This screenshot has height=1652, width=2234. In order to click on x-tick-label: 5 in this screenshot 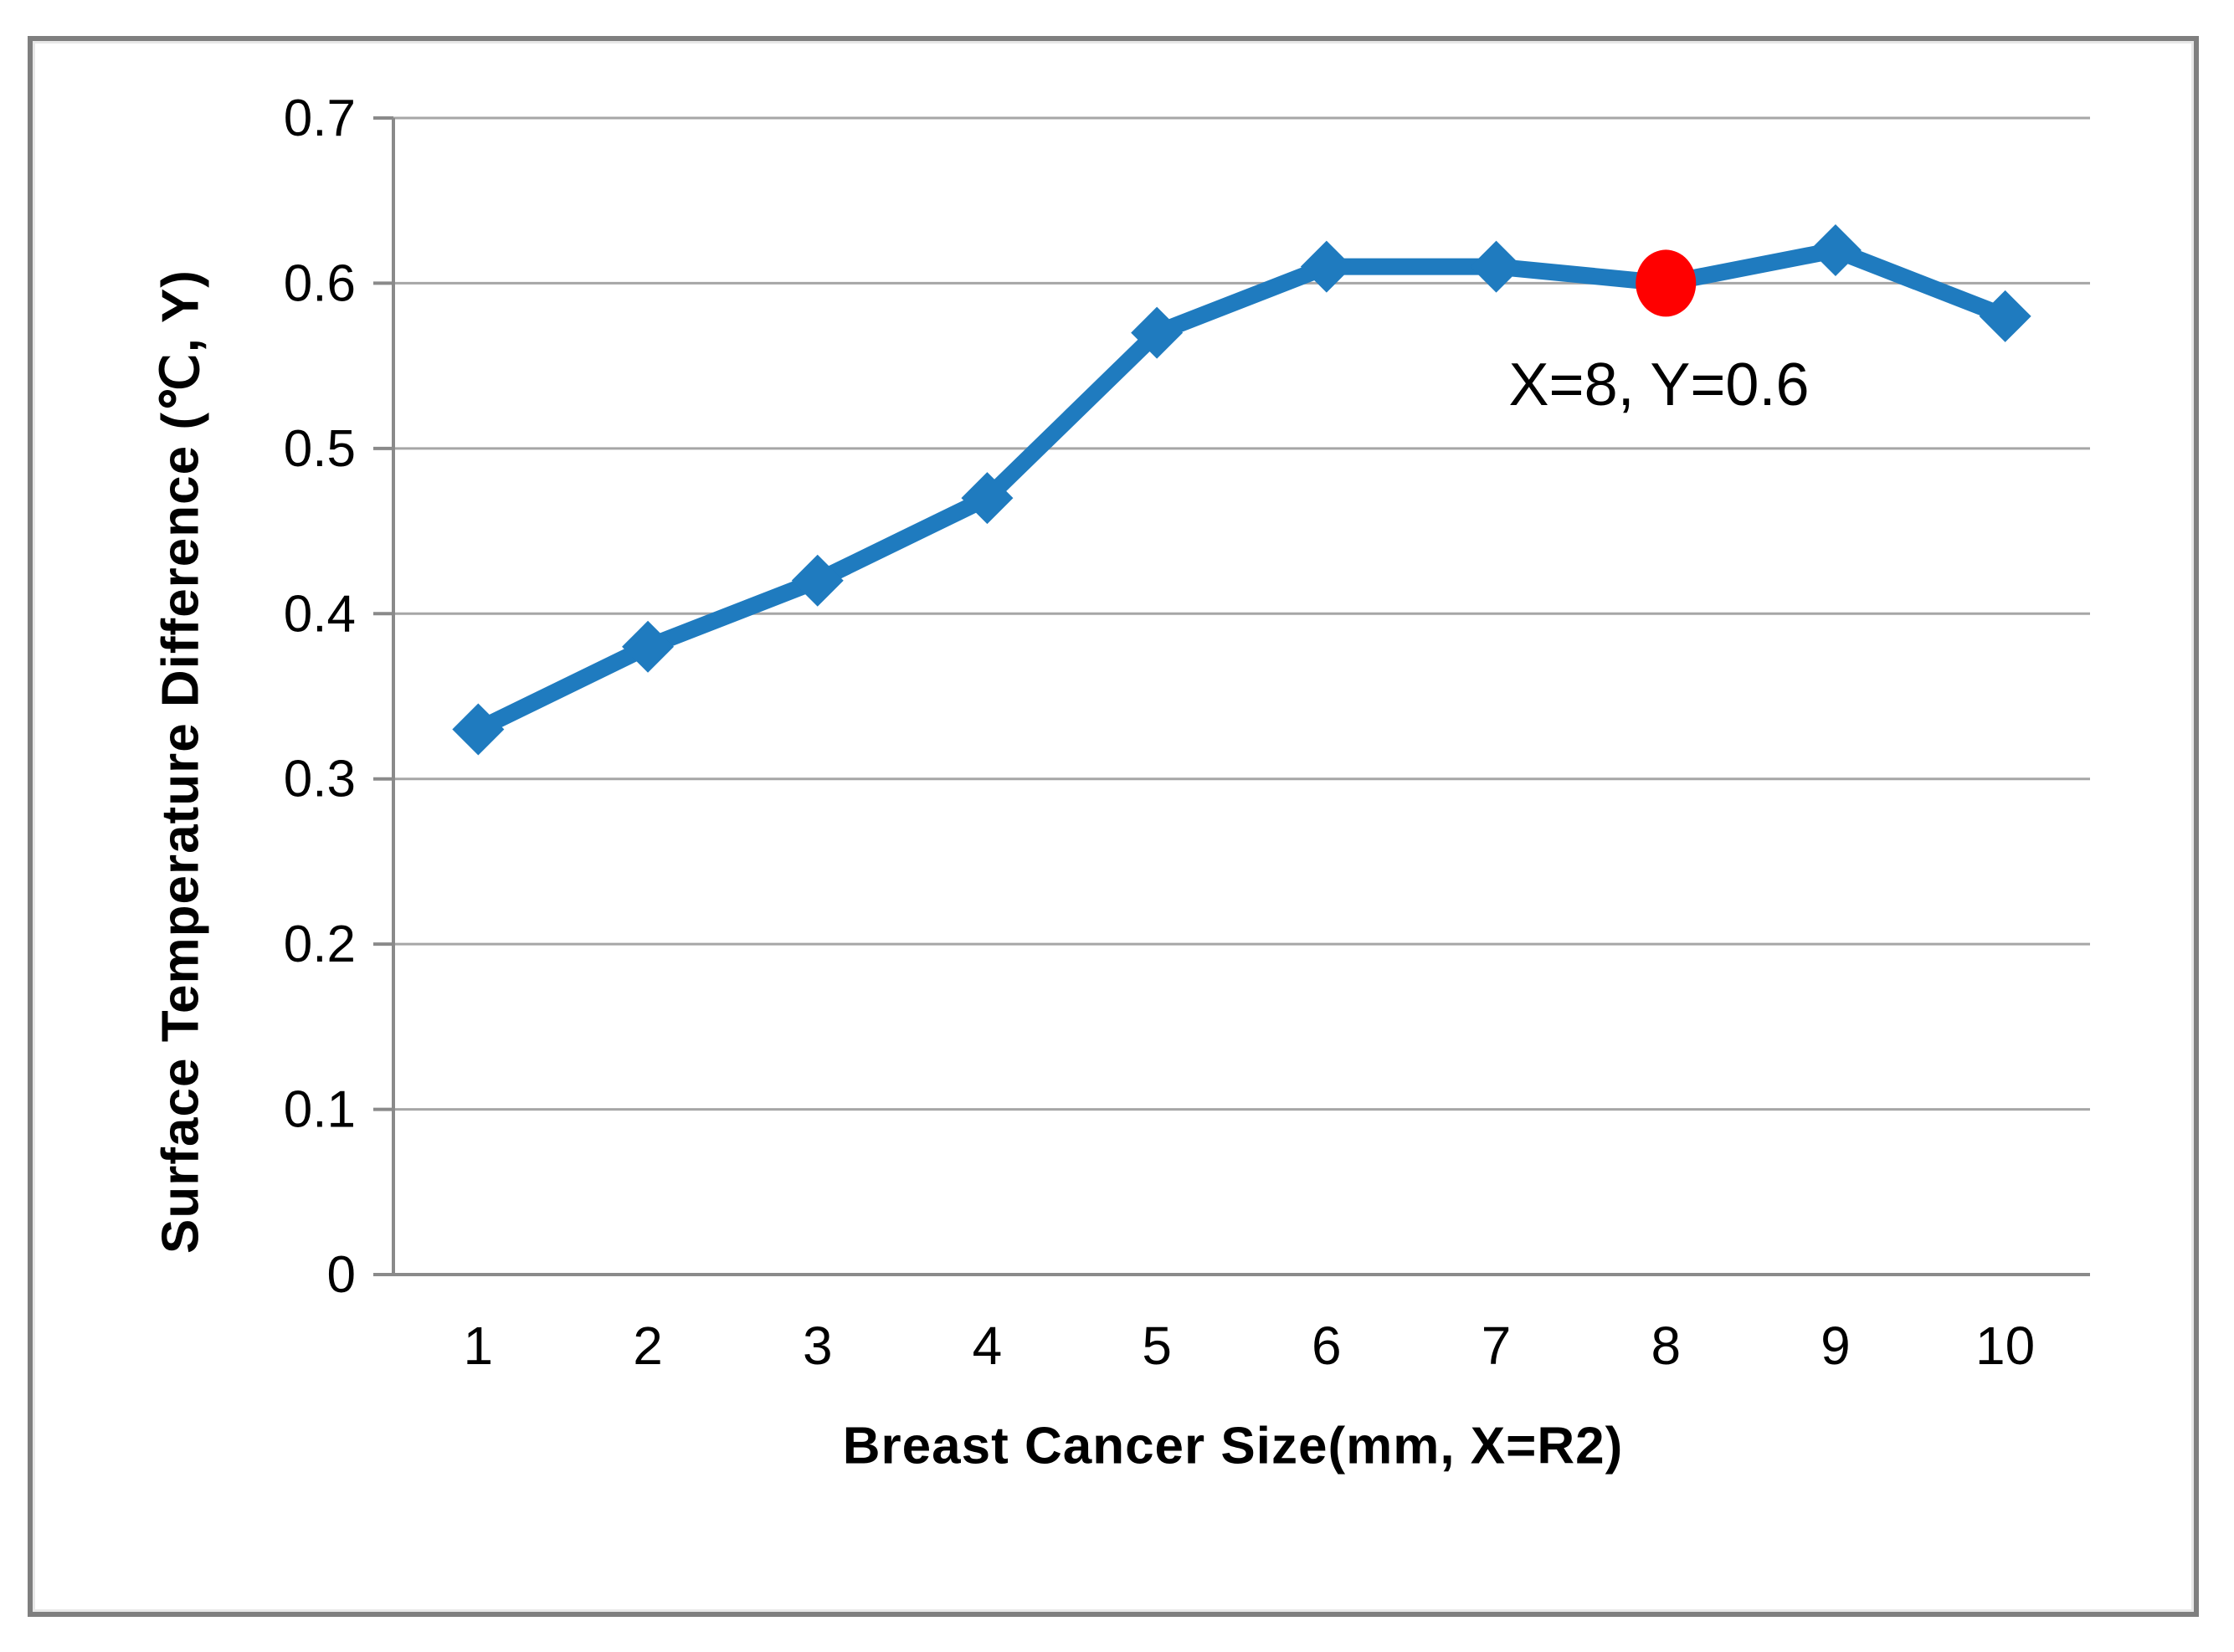, I will do `click(1157, 1346)`.